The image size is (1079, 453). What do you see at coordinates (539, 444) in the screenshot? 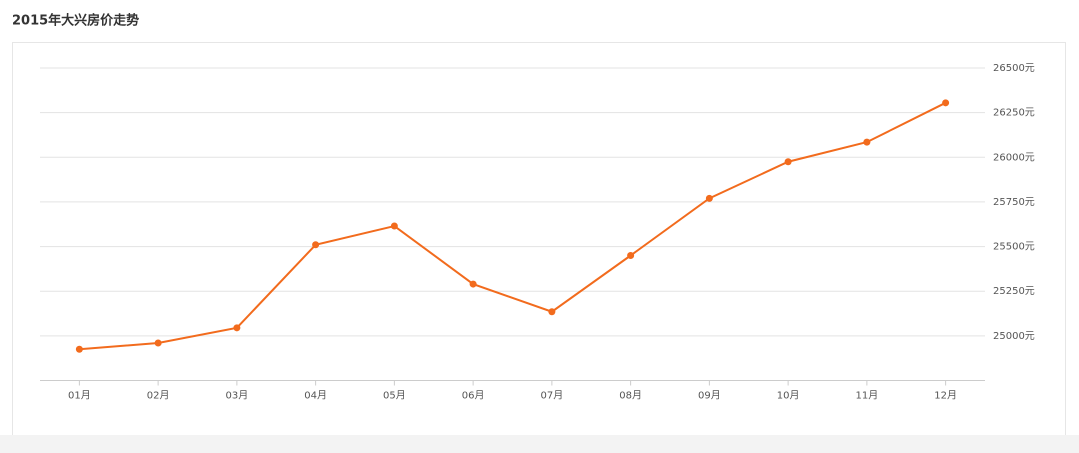
I see `footer-bar` at bounding box center [539, 444].